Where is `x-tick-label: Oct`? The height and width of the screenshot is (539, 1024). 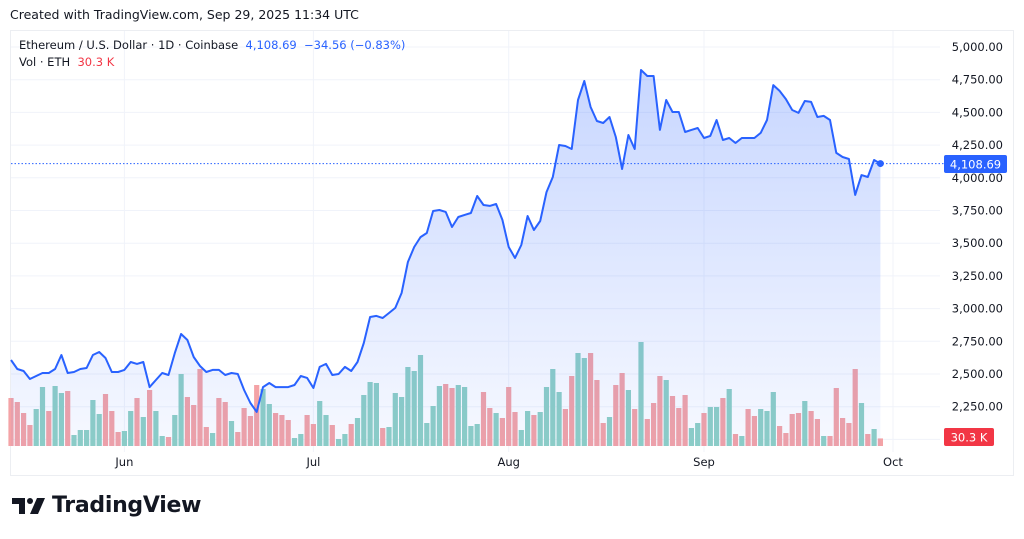 x-tick-label: Oct is located at coordinates (893, 462).